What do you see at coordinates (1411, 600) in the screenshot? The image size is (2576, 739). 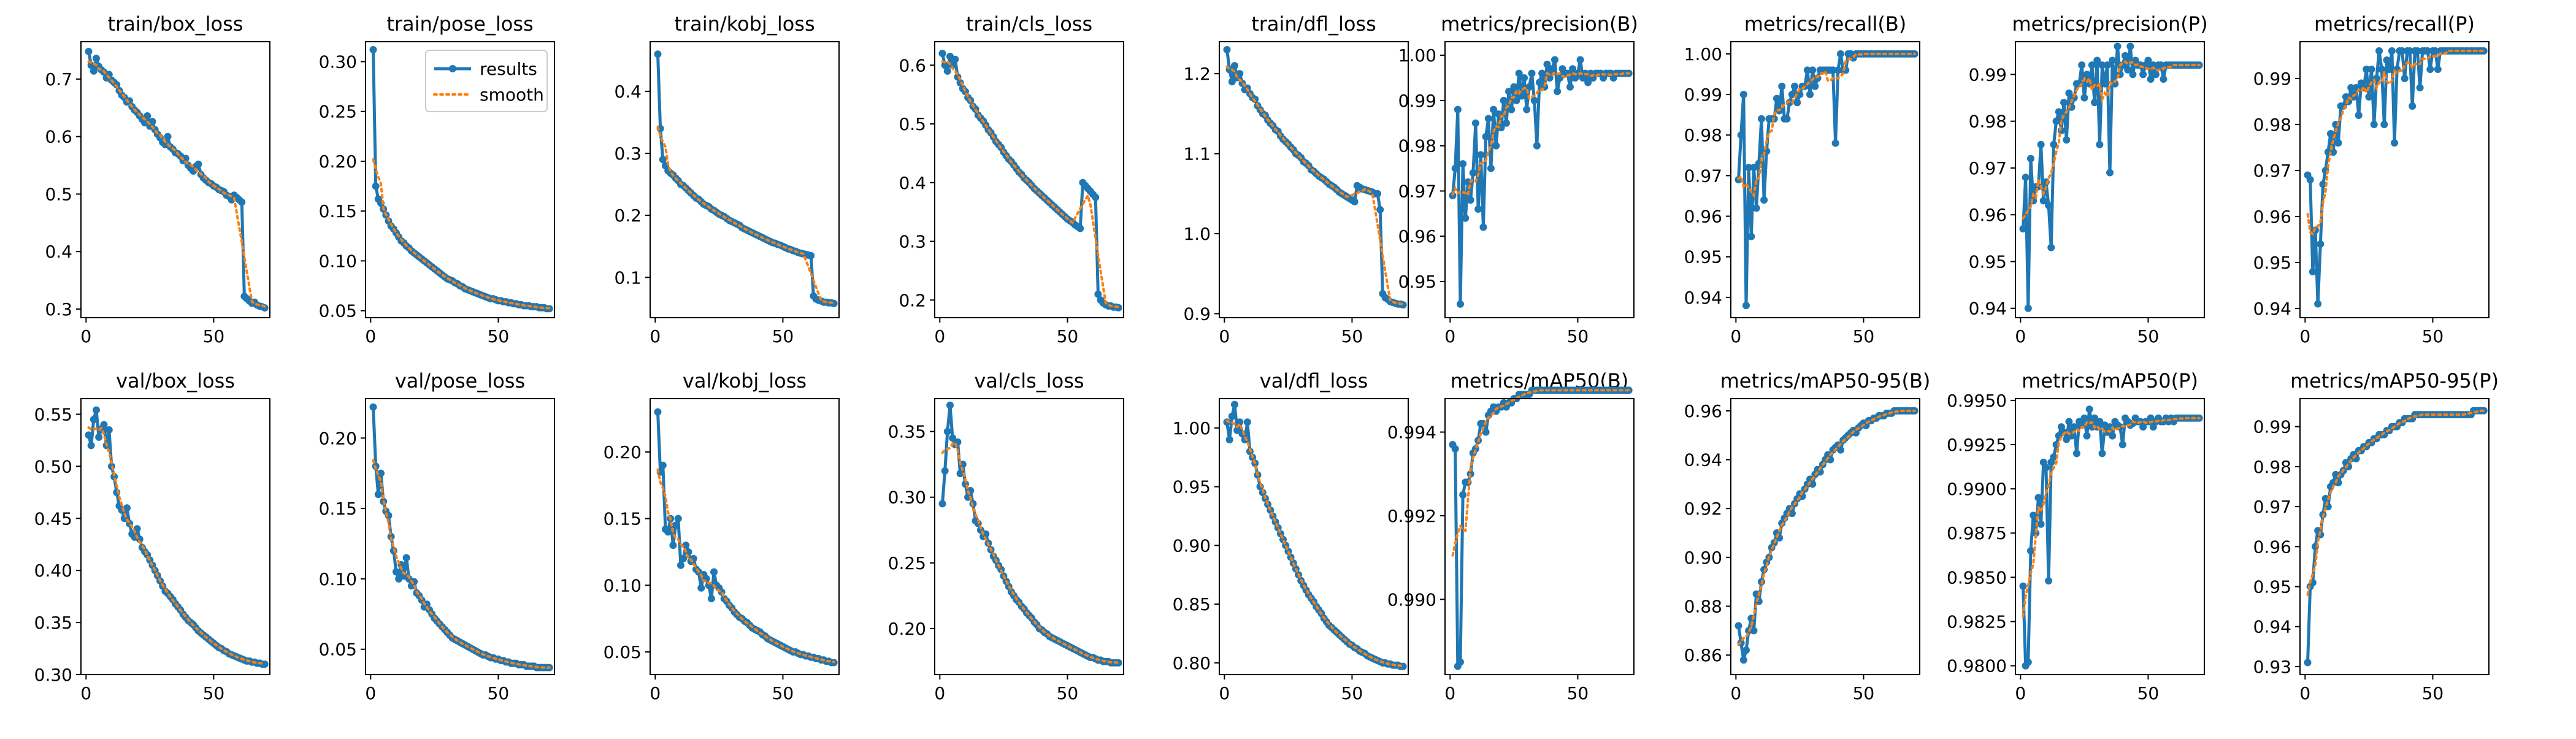 I see `y-tick-label: 0.990` at bounding box center [1411, 600].